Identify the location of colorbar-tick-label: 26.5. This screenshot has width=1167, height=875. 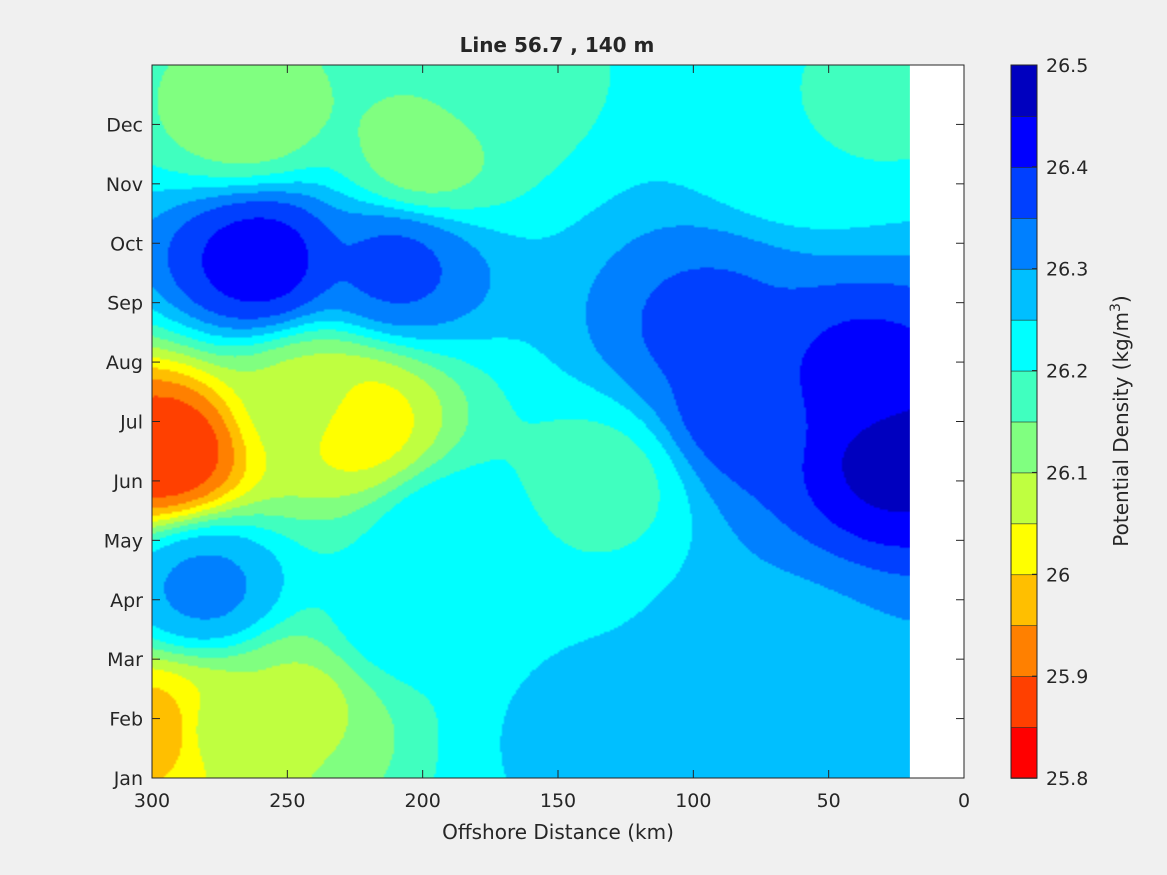
(1067, 66).